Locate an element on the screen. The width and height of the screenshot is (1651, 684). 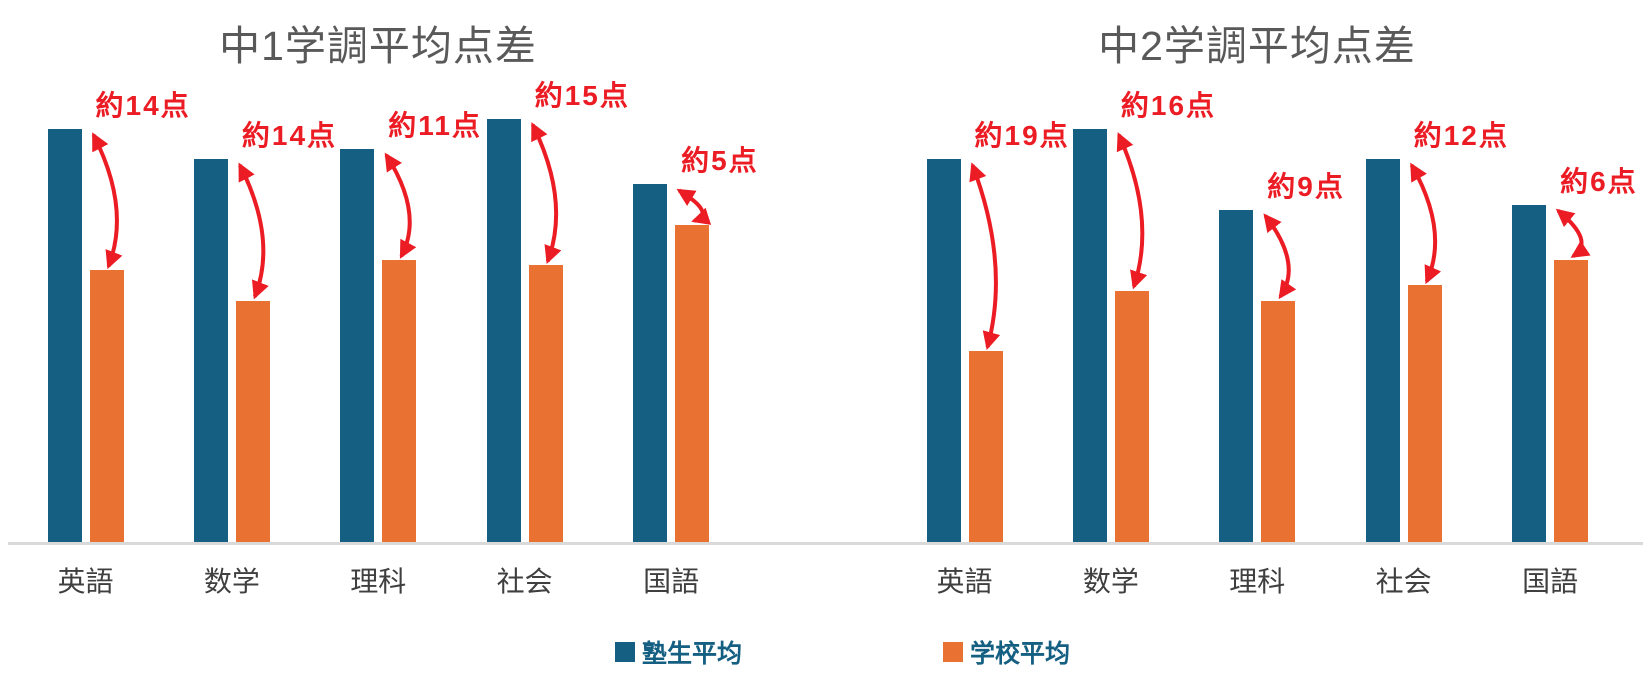
x-axis-line is located at coordinates (825, 543).